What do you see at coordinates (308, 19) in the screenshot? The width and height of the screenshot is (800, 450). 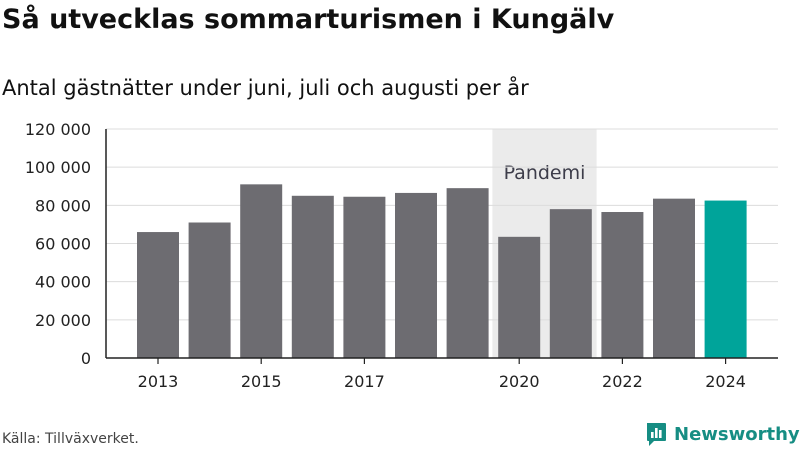 I see `chart-title: Så utvecklas sommarturismen i Kungälv` at bounding box center [308, 19].